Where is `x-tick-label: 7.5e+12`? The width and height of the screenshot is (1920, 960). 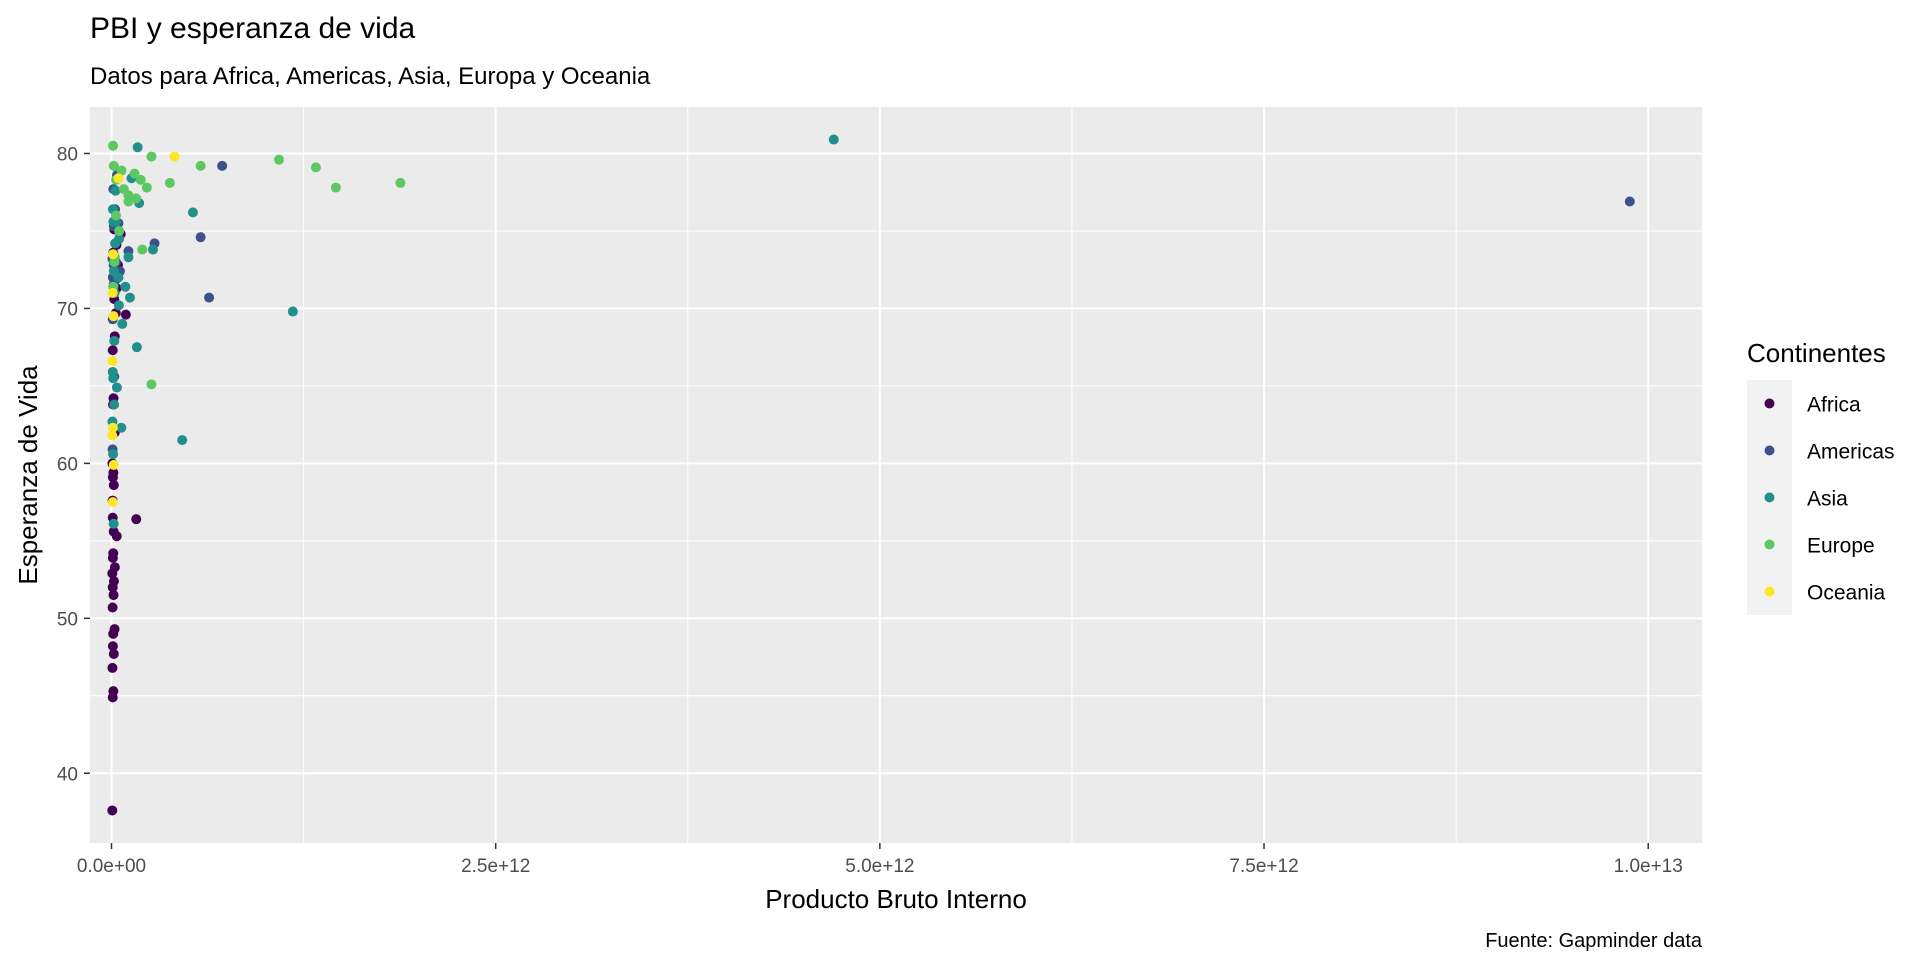 x-tick-label: 7.5e+12 is located at coordinates (1263, 866).